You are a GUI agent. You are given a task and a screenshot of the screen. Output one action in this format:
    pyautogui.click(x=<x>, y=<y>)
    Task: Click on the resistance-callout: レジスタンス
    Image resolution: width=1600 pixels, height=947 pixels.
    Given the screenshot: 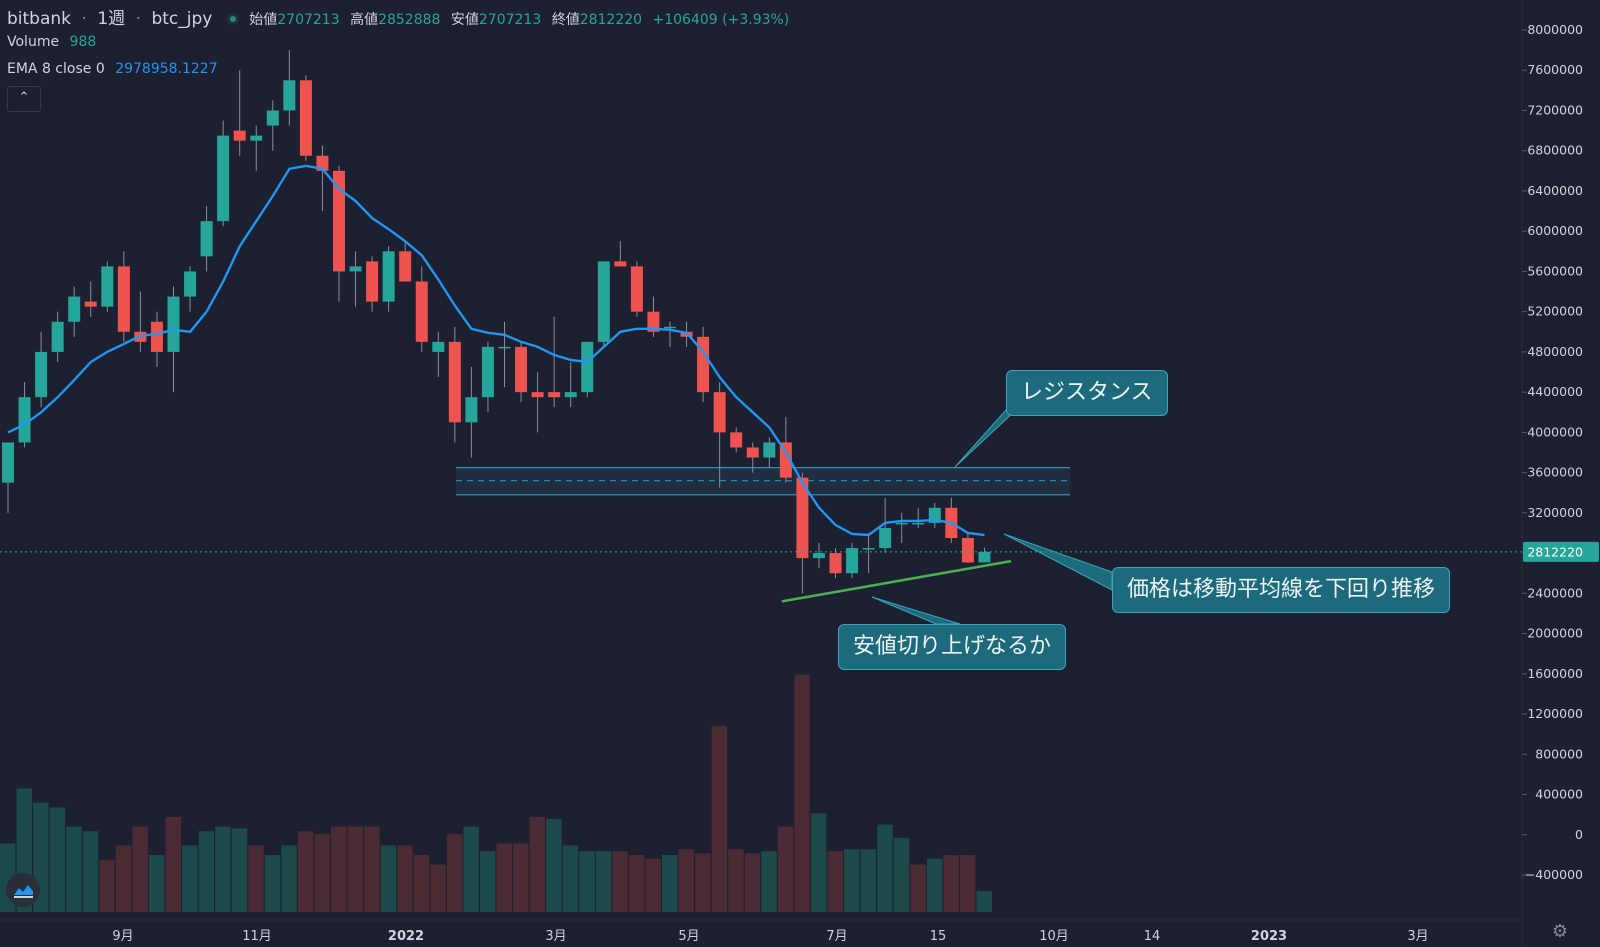 What is the action you would take?
    pyautogui.click(x=1087, y=393)
    